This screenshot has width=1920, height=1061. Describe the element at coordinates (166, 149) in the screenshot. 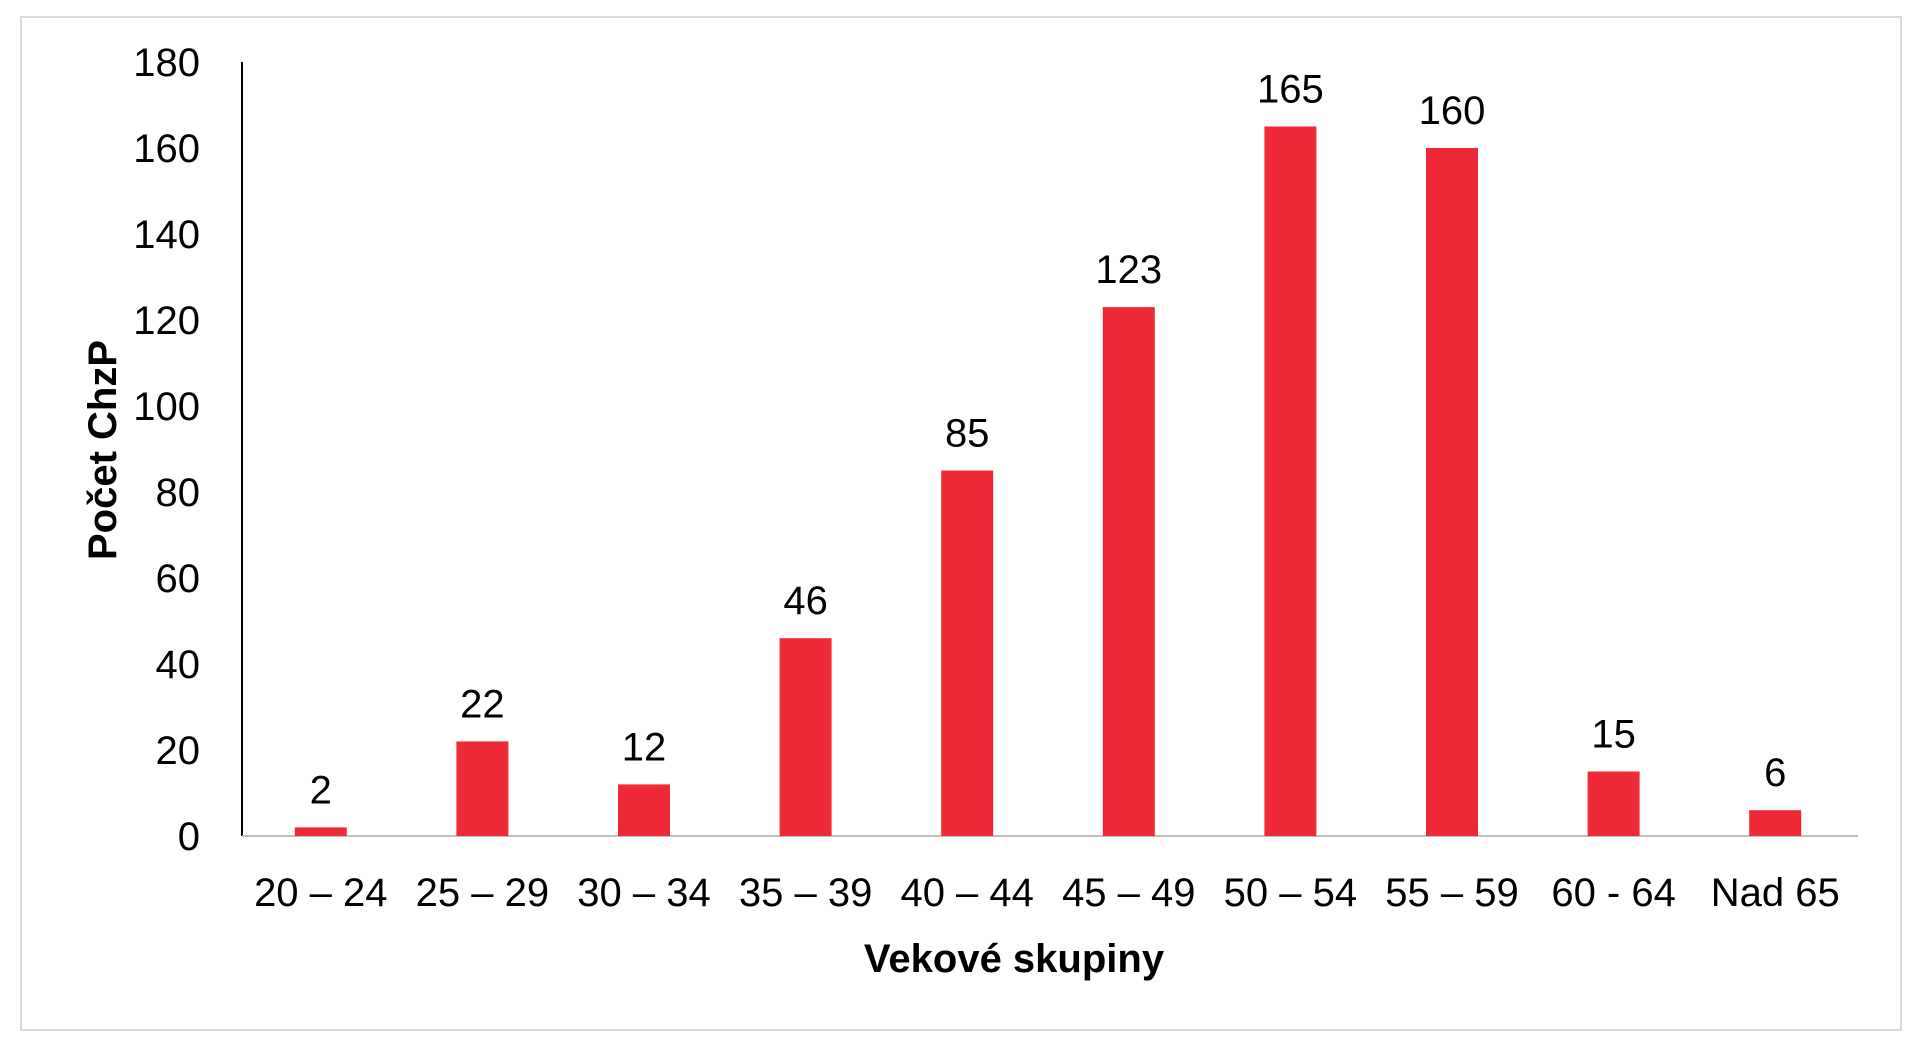

I see `y-tick-label: 160` at that location.